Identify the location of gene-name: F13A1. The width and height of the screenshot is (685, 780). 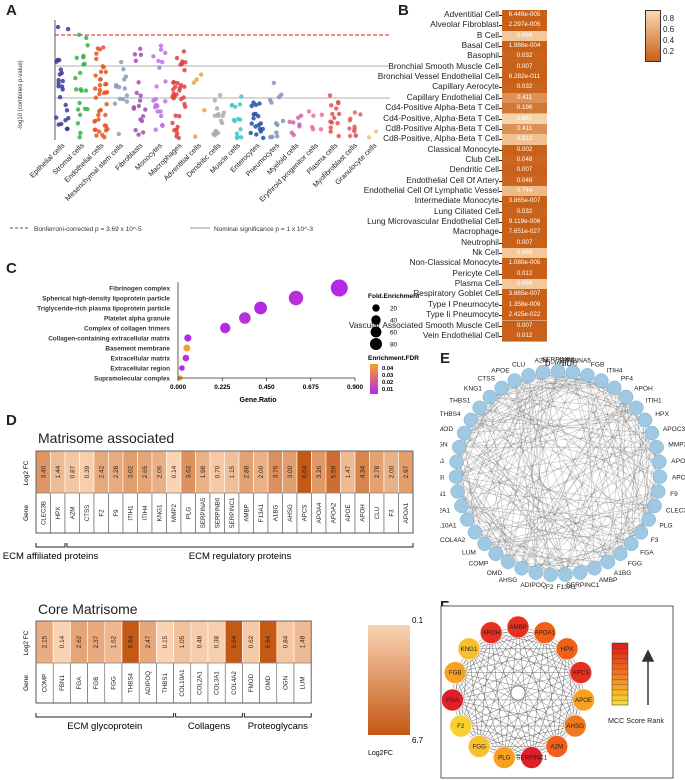
(261, 512).